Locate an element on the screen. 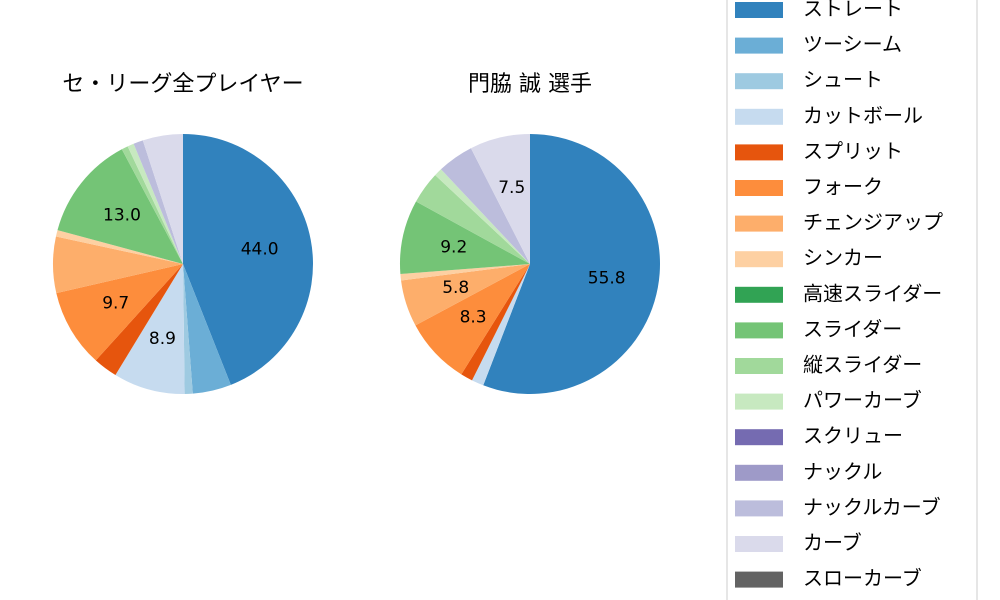 The width and height of the screenshot is (1000, 600). chart-title: セ・リーグ全プレイヤー is located at coordinates (182, 84).